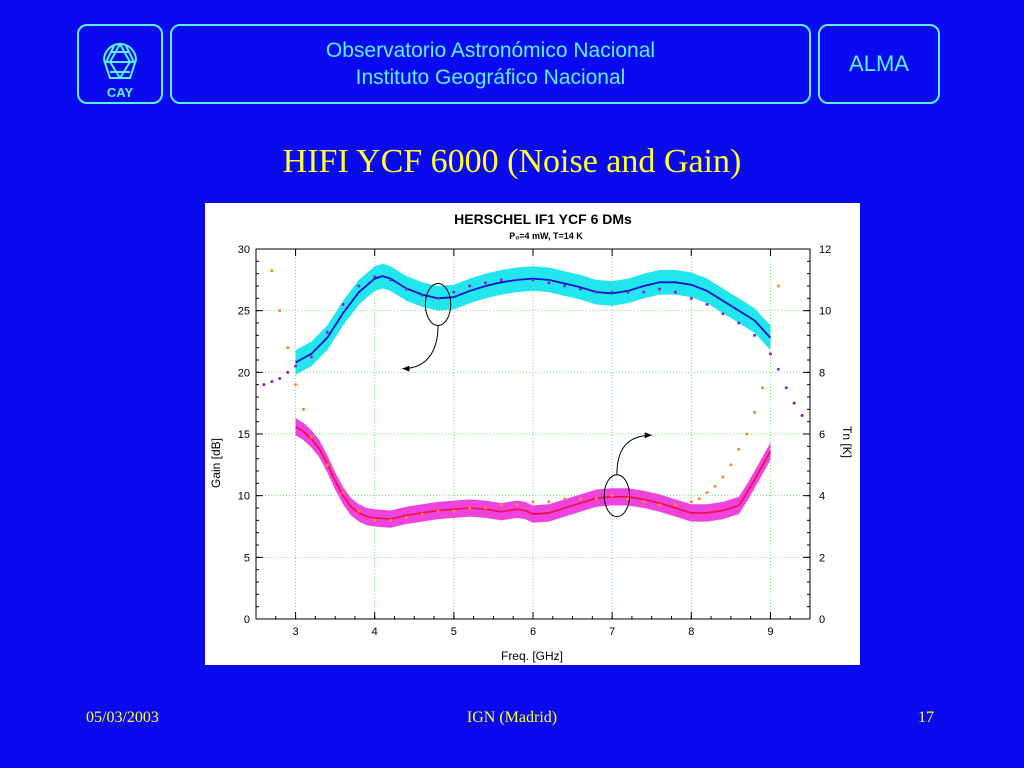 This screenshot has width=1024, height=768. I want to click on x-axis-label: Freq. [GHz], so click(532, 656).